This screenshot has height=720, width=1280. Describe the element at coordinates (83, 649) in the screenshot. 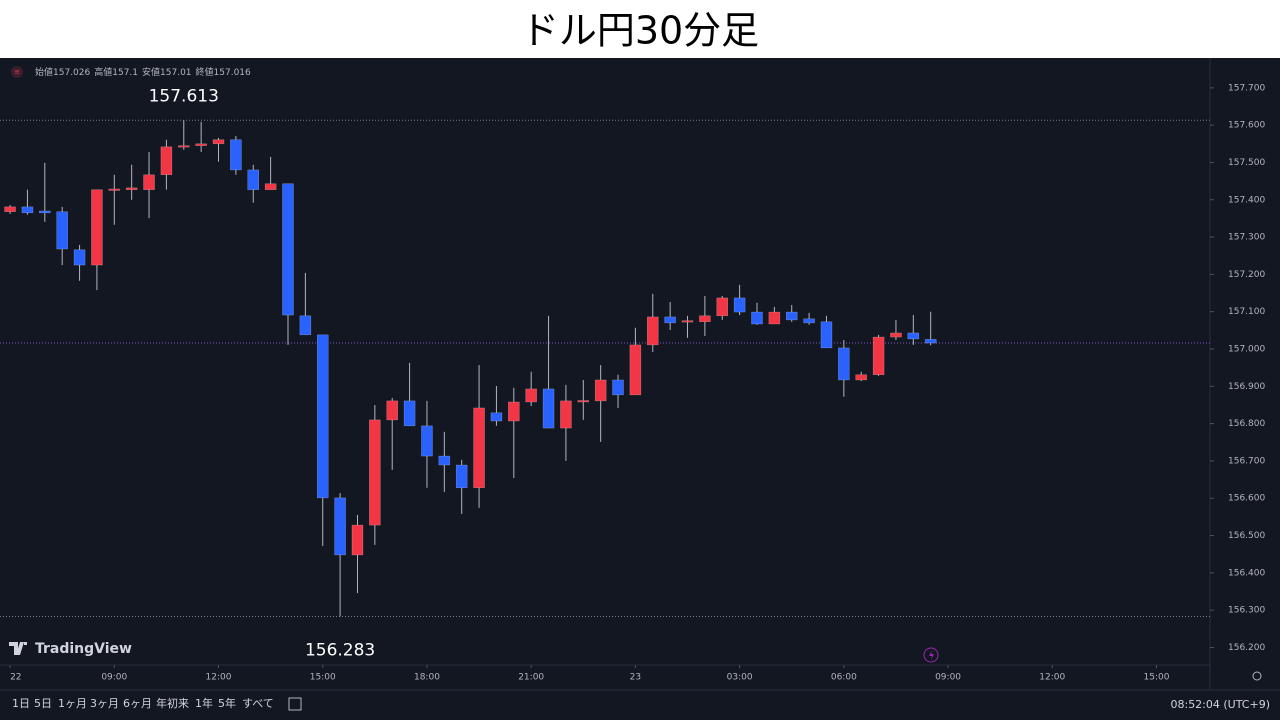

I see `brand: TradingView` at that location.